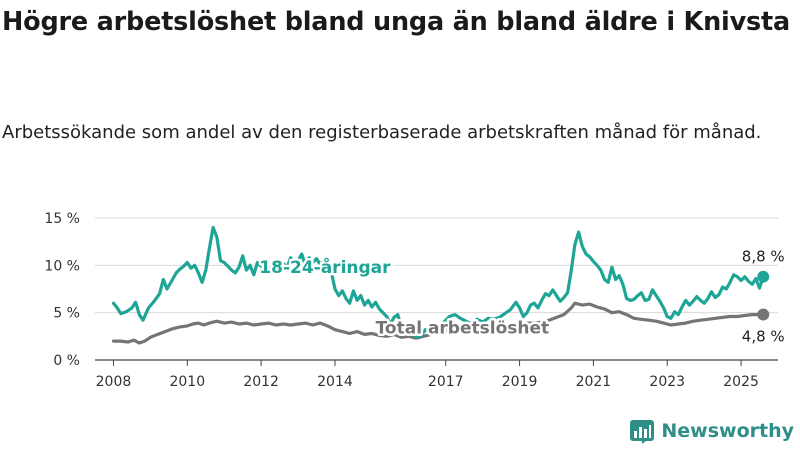  I want to click on x-tick-label: 2012, so click(261, 382).